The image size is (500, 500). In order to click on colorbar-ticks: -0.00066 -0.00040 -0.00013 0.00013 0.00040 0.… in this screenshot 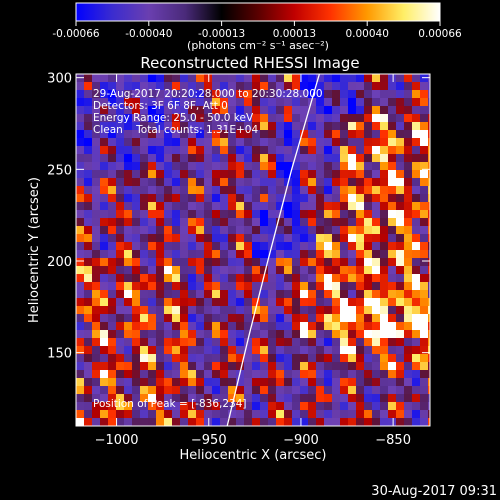, I will do `click(257, 30)`.